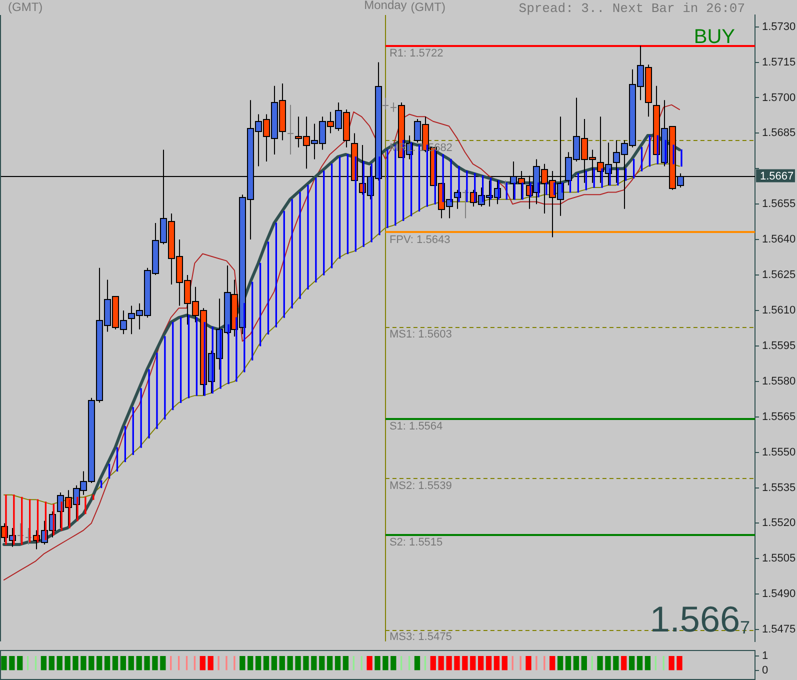  I want to click on y-tick-label: 1.5490, so click(779, 594).